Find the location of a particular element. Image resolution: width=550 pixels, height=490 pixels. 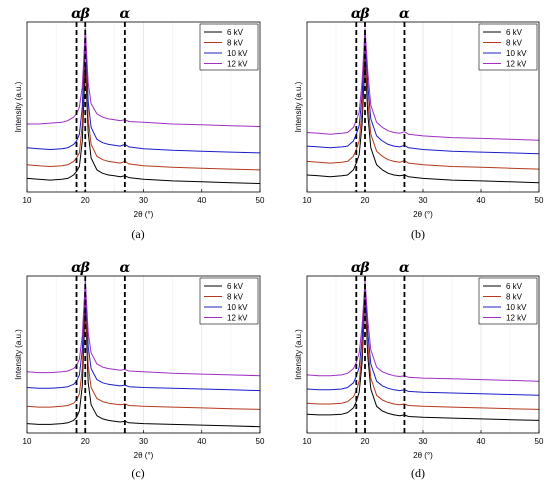

panel-caption: (c) is located at coordinates (137, 473).